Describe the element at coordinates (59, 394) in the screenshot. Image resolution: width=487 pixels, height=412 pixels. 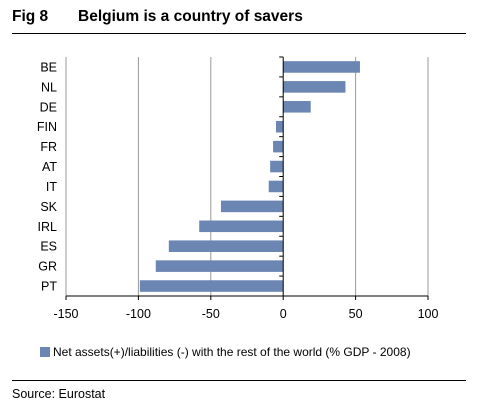
I see `source-note: Source: Eurostat` at that location.